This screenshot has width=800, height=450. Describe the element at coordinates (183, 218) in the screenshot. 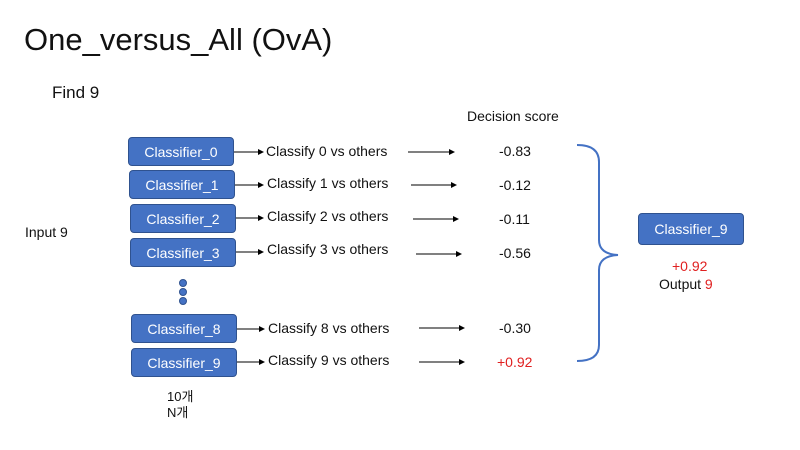

I see `classifier-box: Classifier_2` at that location.